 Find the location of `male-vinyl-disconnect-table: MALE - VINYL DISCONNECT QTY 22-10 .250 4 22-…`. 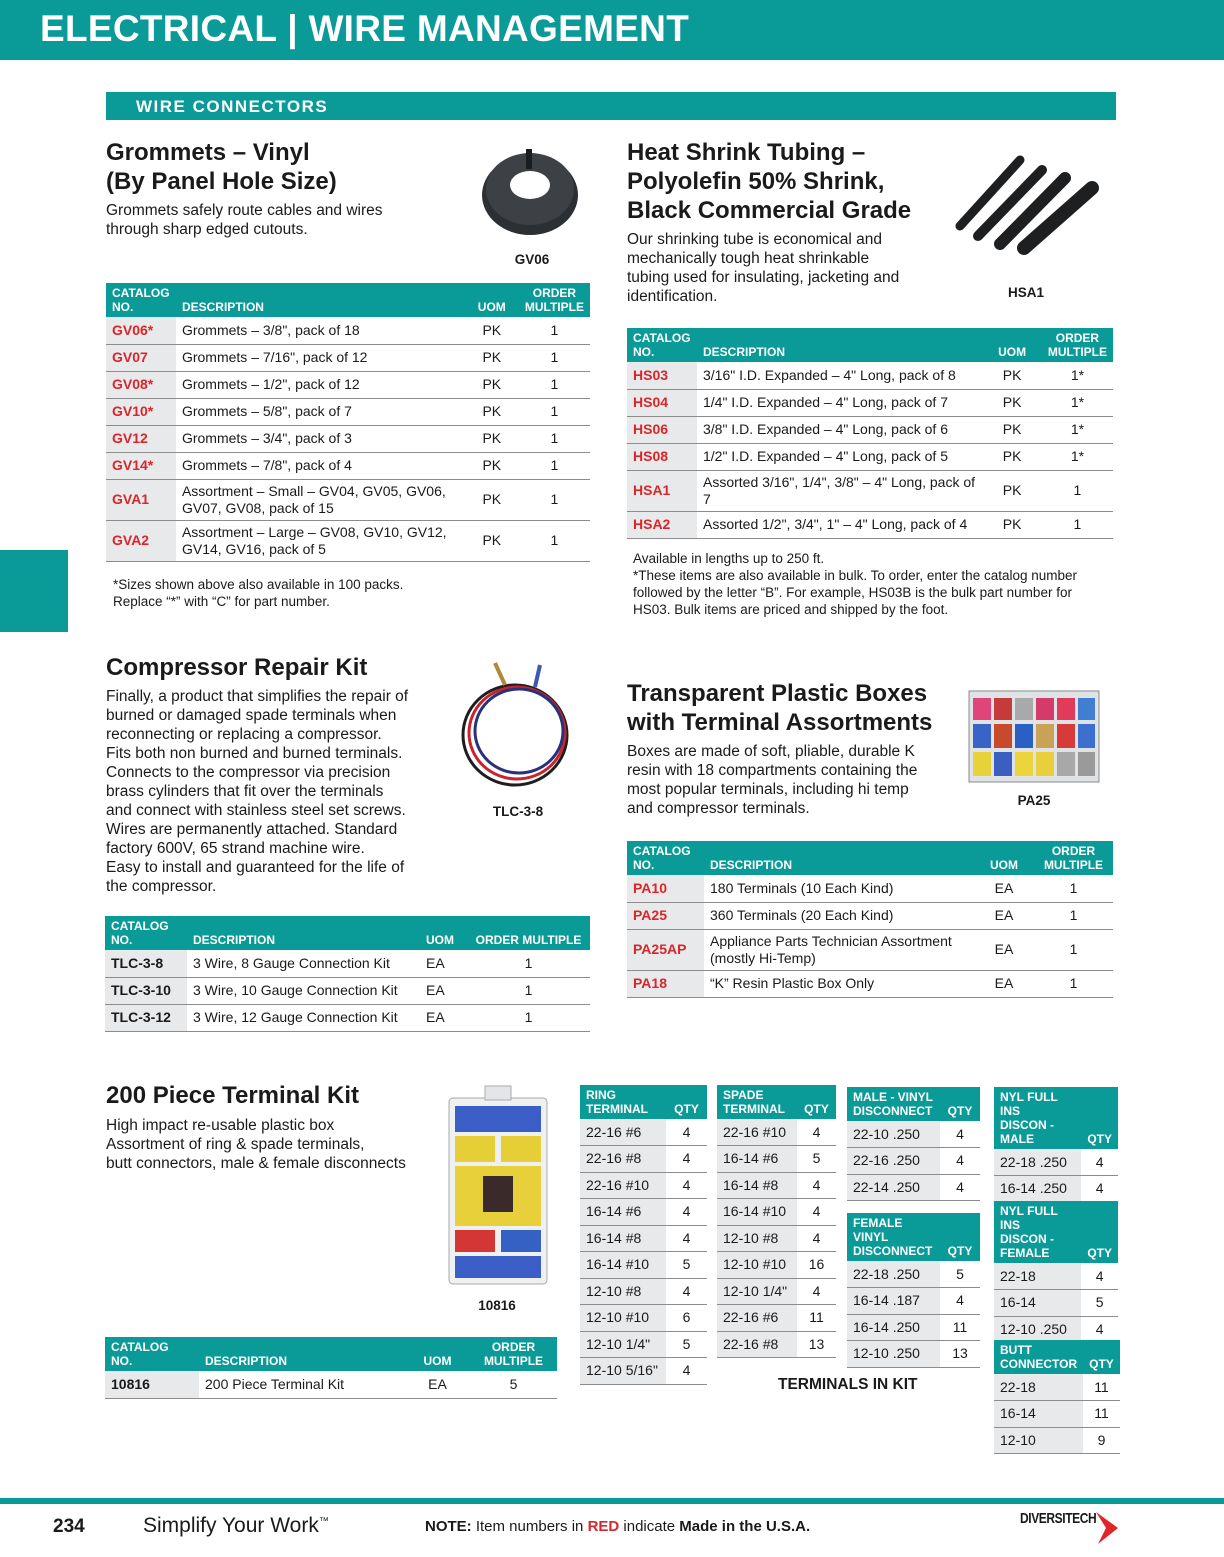

male-vinyl-disconnect-table: MALE - VINYL DISCONNECT QTY 22-10 .250 4 22-… is located at coordinates (913, 1144).